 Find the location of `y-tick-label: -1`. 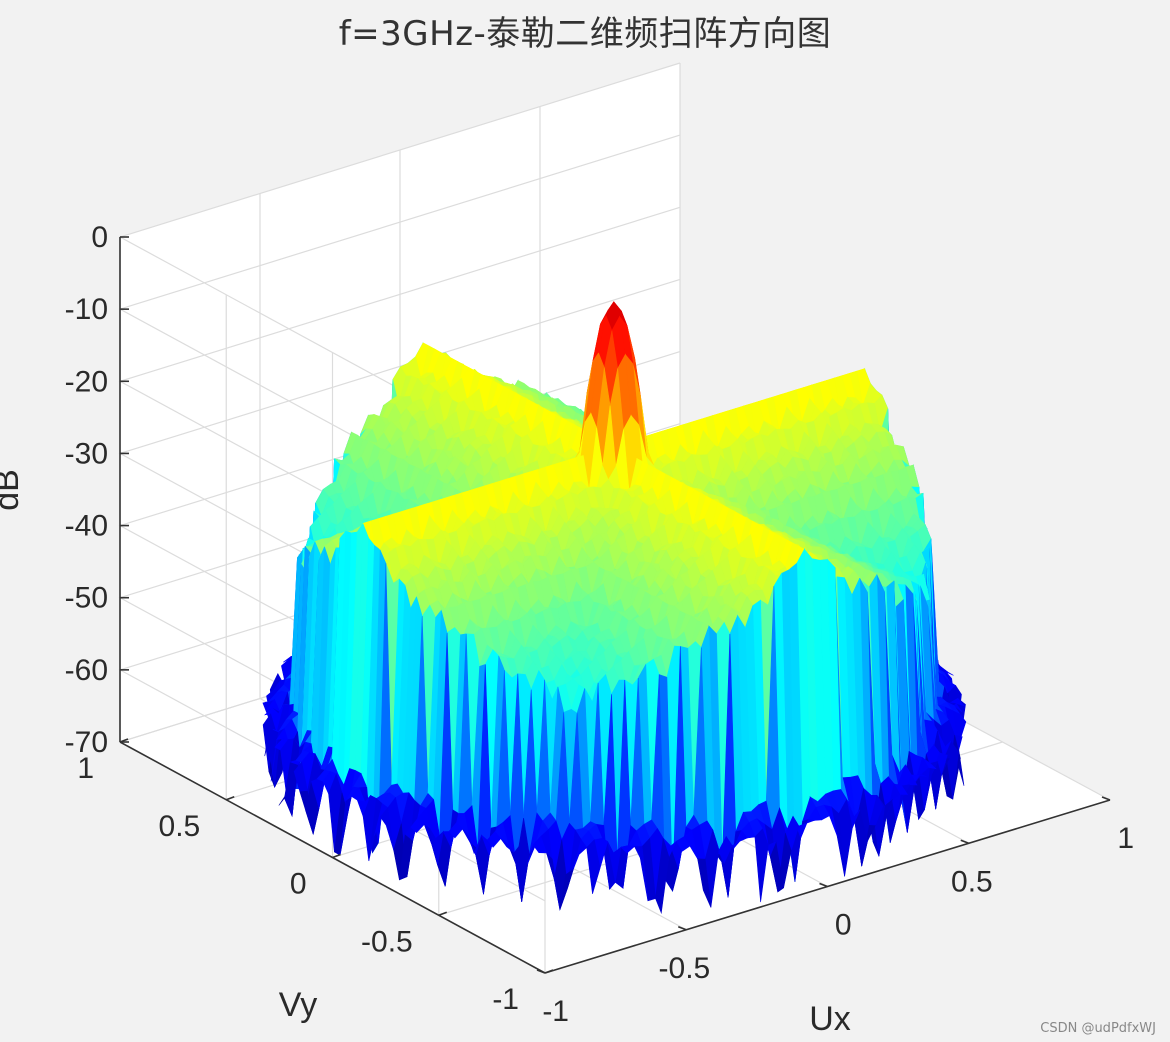

y-tick-label: -1 is located at coordinates (505, 999).